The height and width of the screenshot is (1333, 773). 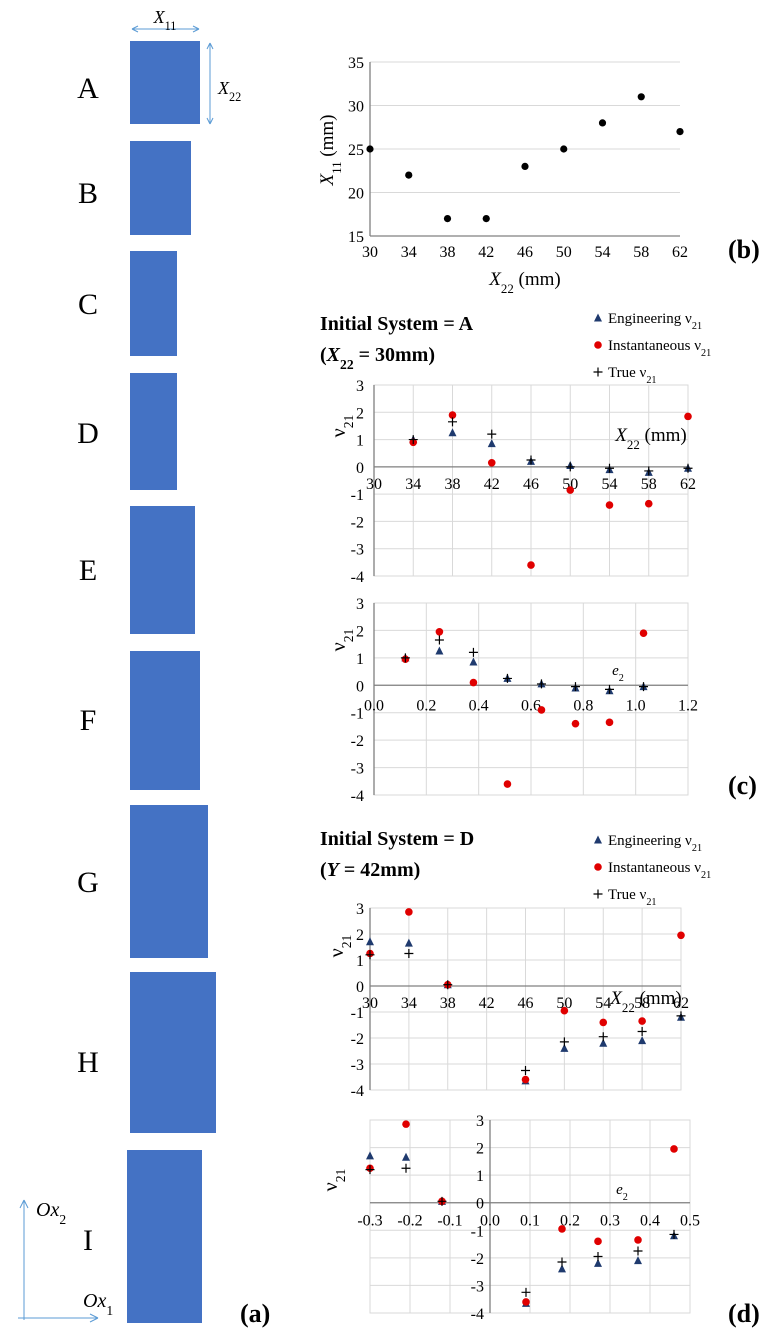 What do you see at coordinates (360, 441) in the screenshot?
I see `y-tick-label: 1` at bounding box center [360, 441].